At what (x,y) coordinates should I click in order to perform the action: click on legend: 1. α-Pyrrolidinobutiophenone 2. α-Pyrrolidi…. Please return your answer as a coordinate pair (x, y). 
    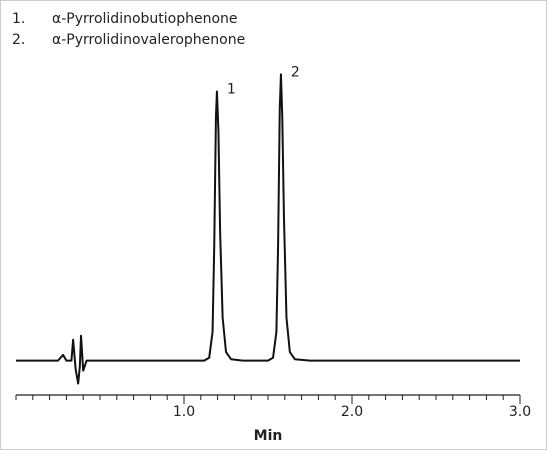
    Looking at the image, I should click on (128, 29).